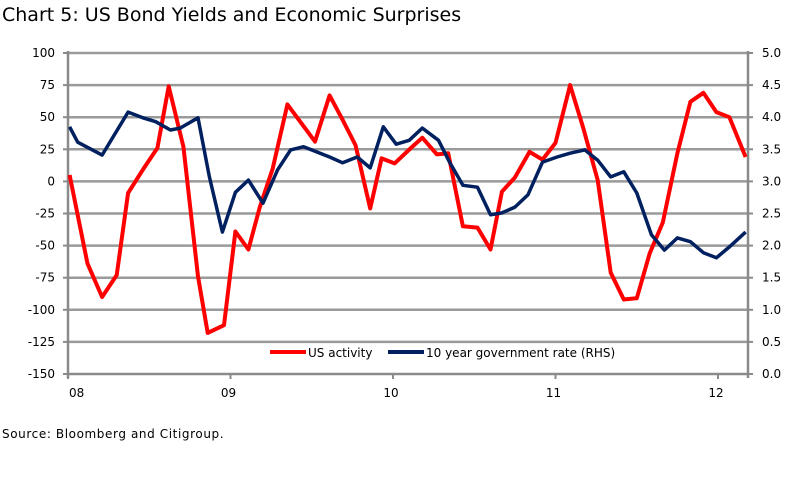  I want to click on y-left-tick-label: 0, so click(51, 181).